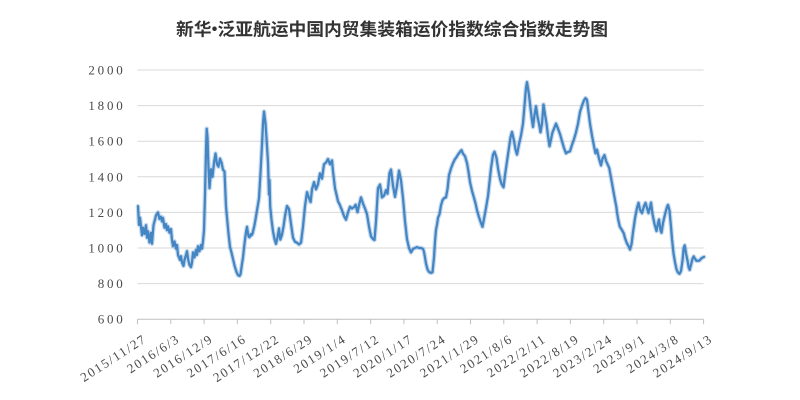 The width and height of the screenshot is (800, 400). What do you see at coordinates (106, 212) in the screenshot?
I see `svg-text: 1200` at bounding box center [106, 212].